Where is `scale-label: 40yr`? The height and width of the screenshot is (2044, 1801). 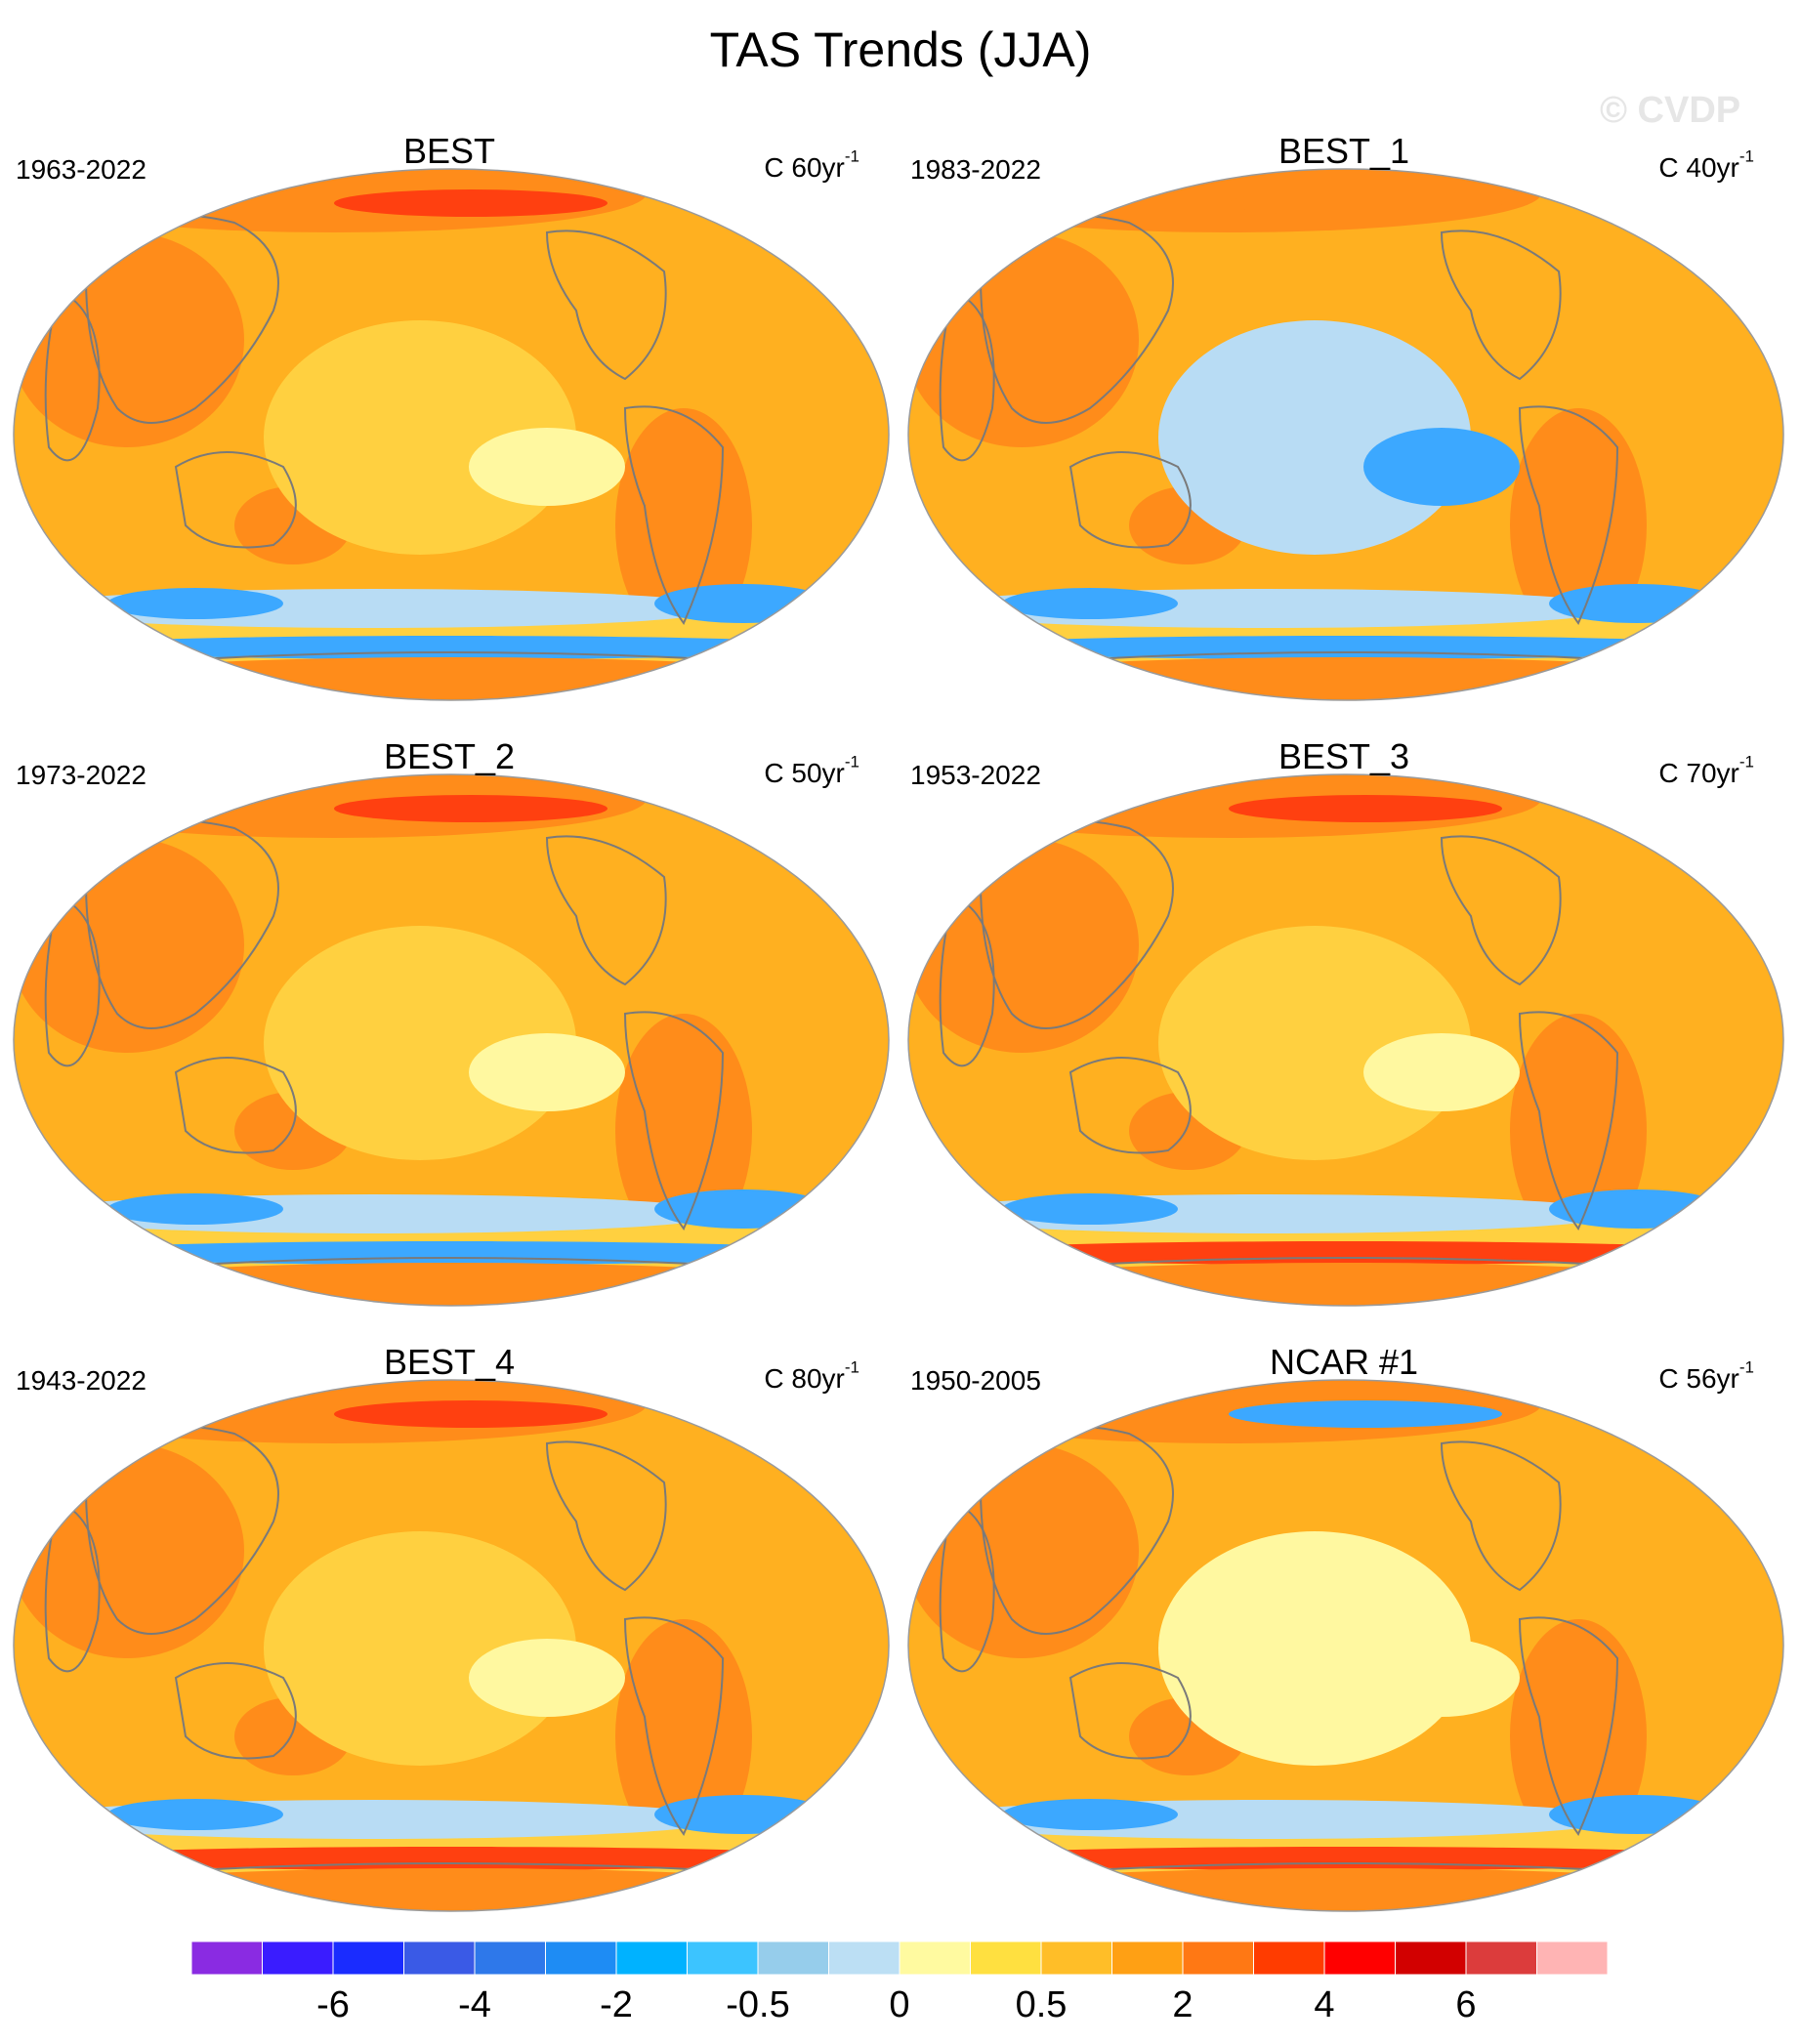 scale-label: 40yr is located at coordinates (1712, 167).